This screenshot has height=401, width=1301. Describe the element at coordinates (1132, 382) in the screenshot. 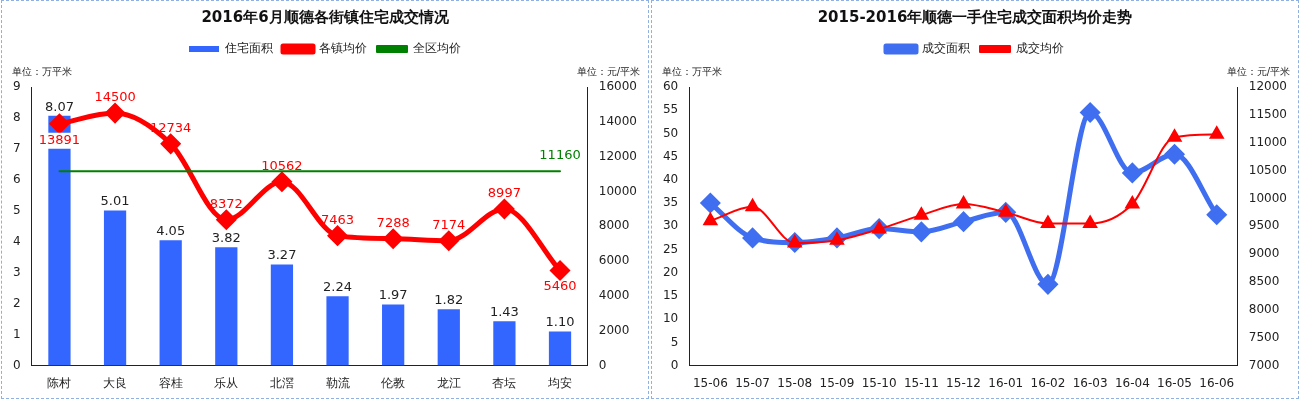

I see `x-tick-label: 16-04` at that location.